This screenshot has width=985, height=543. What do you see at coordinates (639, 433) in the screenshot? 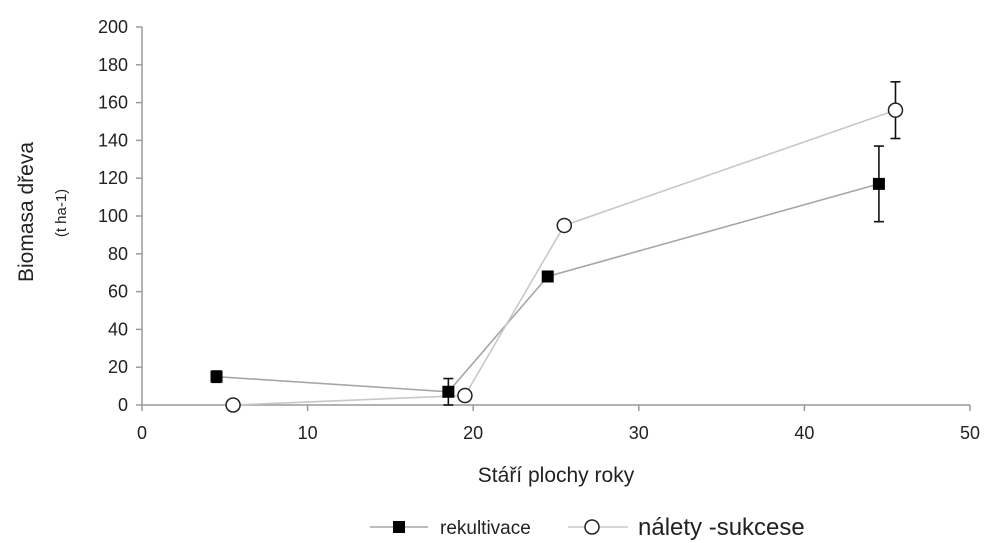
I see `x-tick-label: 30` at bounding box center [639, 433].